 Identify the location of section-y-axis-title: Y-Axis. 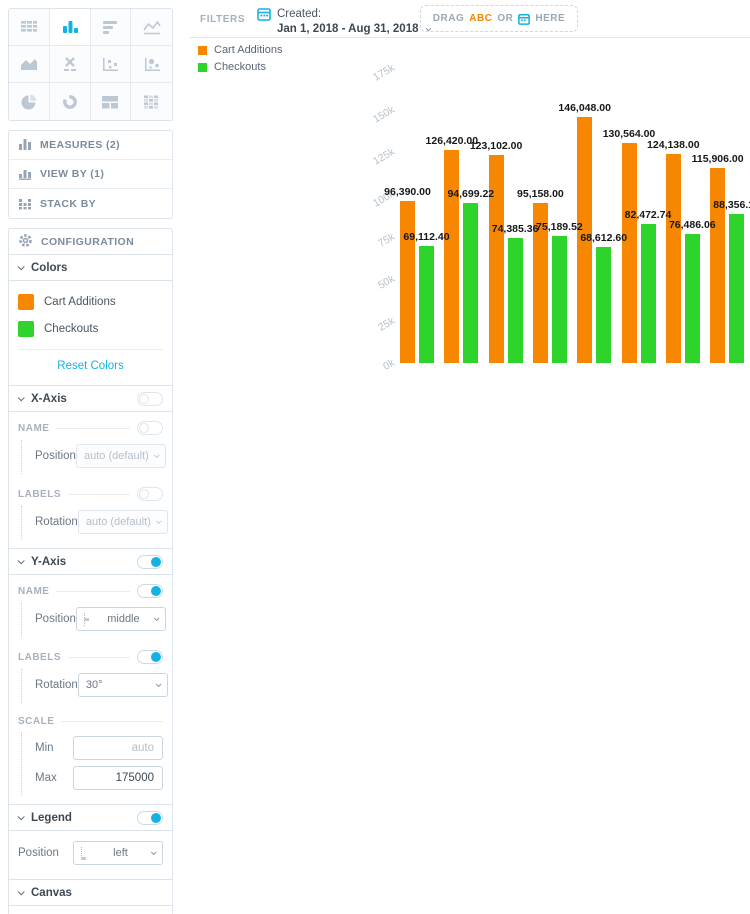
(49, 561).